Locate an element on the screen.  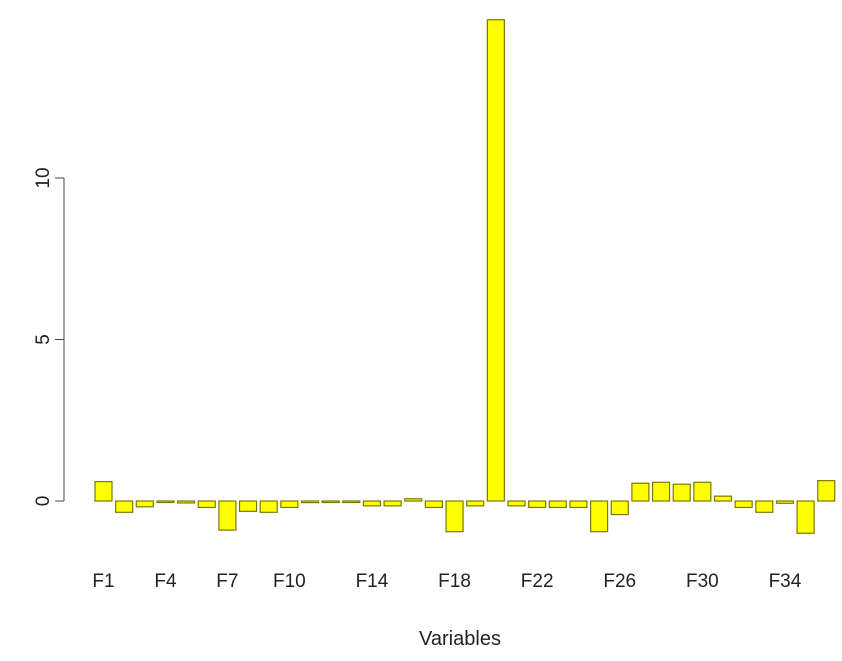
bar-F22 is located at coordinates (537, 504).